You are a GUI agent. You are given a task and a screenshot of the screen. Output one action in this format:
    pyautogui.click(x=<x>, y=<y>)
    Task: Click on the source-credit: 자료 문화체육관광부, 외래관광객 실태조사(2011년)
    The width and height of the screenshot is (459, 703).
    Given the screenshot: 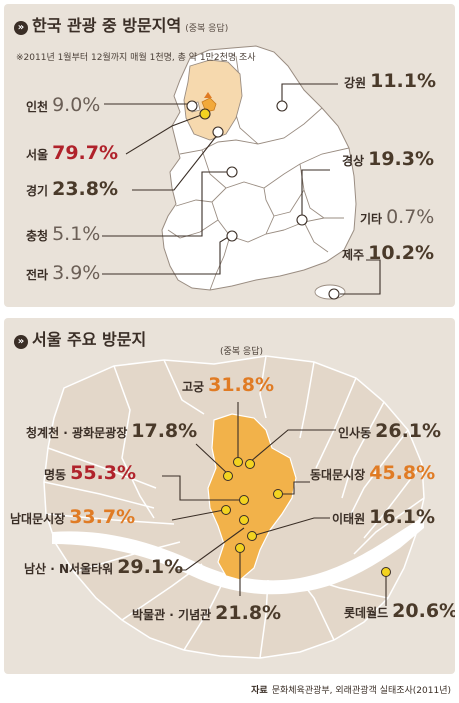 What is the action you would take?
    pyautogui.click(x=351, y=689)
    